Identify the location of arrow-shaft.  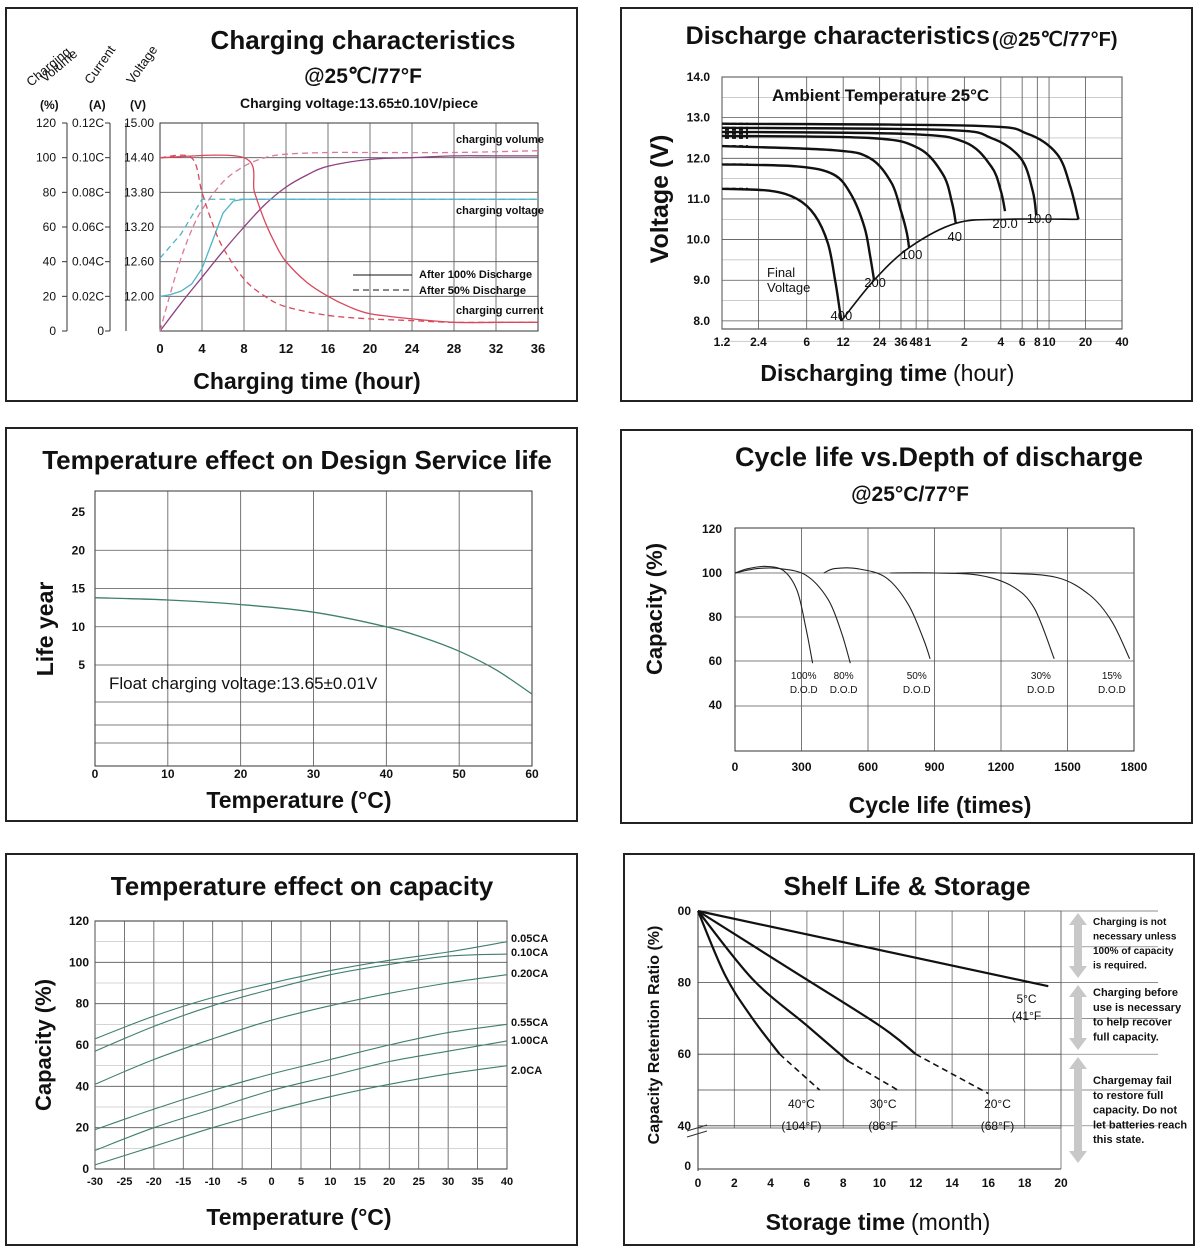
(1078, 945).